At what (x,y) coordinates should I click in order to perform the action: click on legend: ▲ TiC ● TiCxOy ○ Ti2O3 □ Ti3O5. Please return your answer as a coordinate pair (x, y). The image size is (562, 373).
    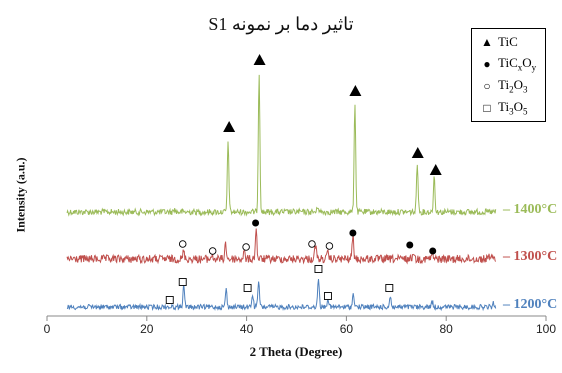
    Looking at the image, I should click on (508, 75).